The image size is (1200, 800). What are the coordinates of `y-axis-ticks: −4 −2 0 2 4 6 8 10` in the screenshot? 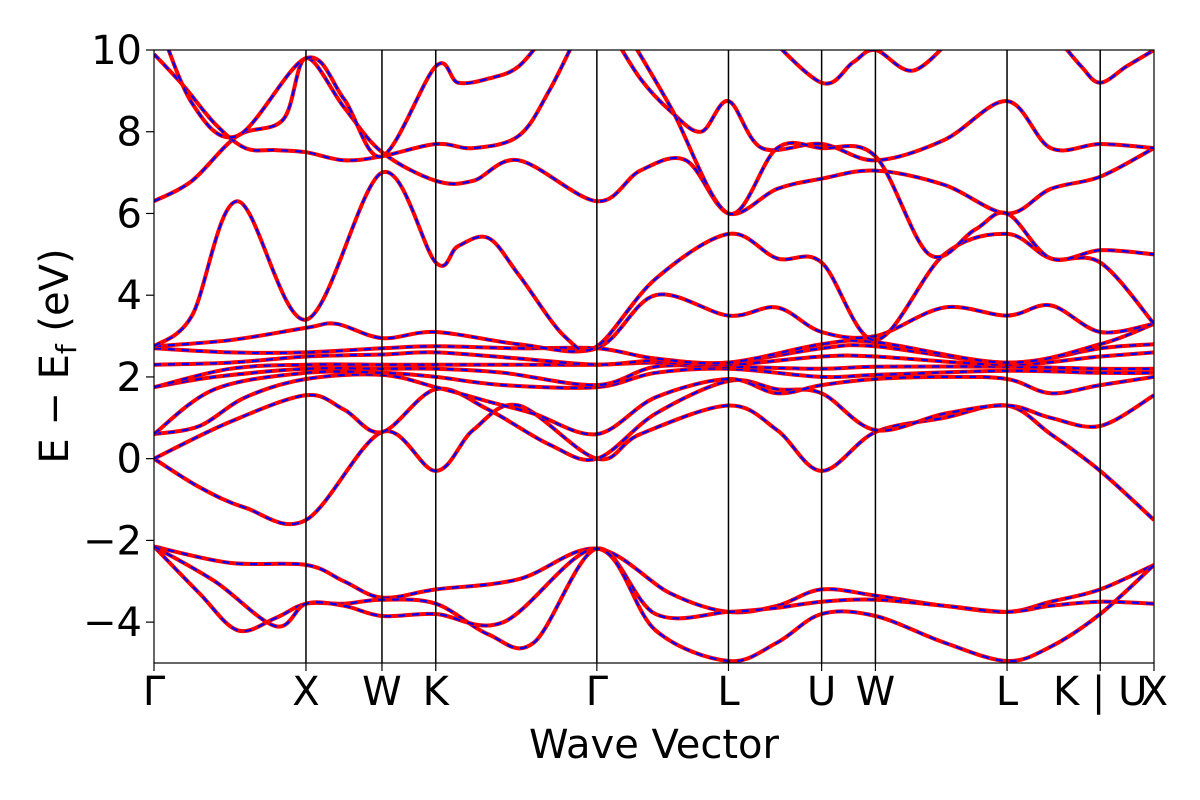 It's located at (118, 337).